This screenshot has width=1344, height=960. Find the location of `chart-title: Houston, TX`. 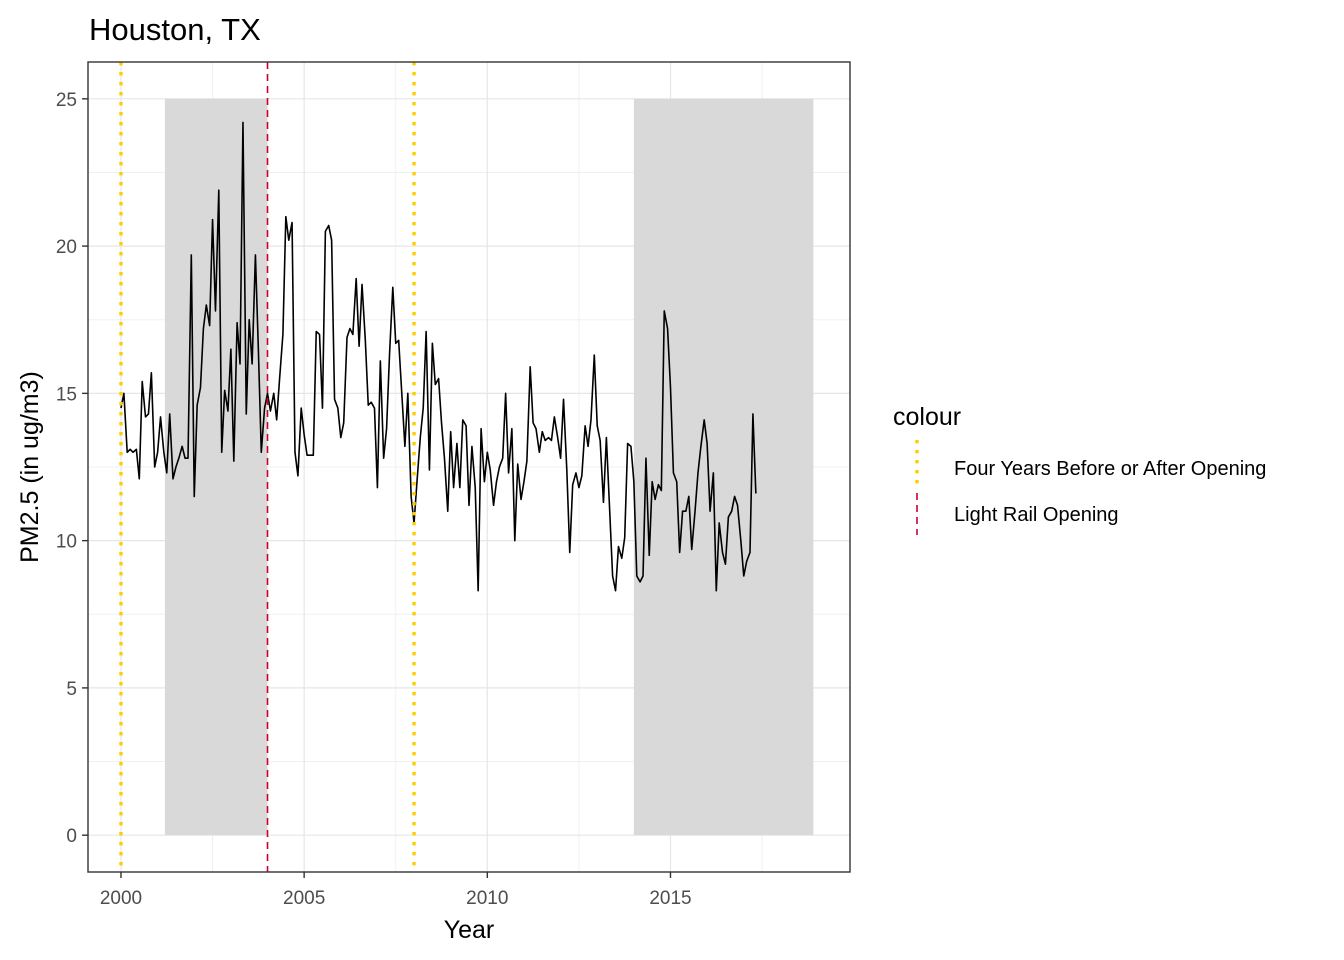

chart-title: Houston, TX is located at coordinates (175, 29).